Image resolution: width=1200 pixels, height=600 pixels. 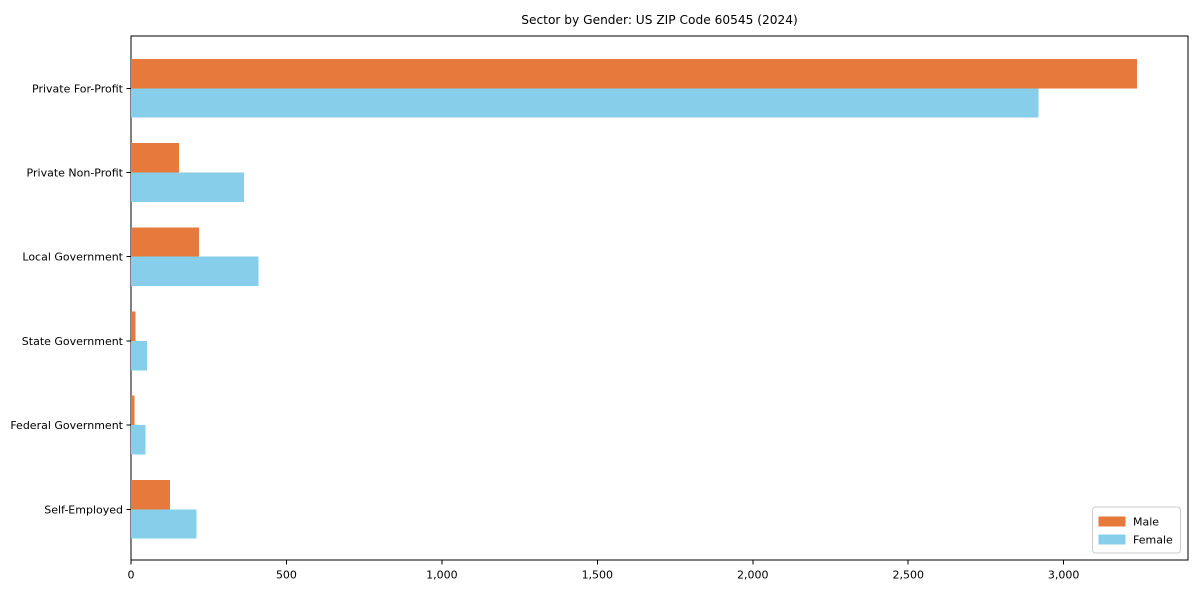 I want to click on bar-female-private-non-profit, so click(x=188, y=187).